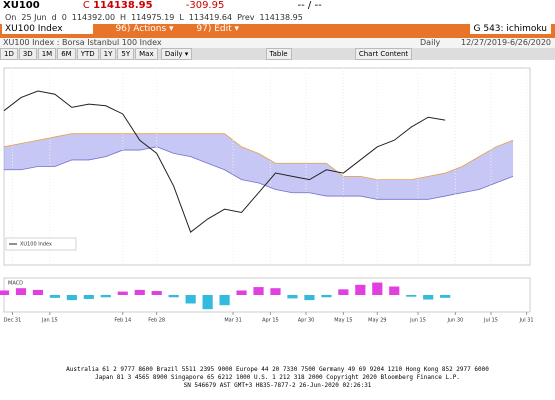 The image size is (555, 400). Describe the element at coordinates (123, 5) in the screenshot. I see `last-price: 114138.95` at that location.